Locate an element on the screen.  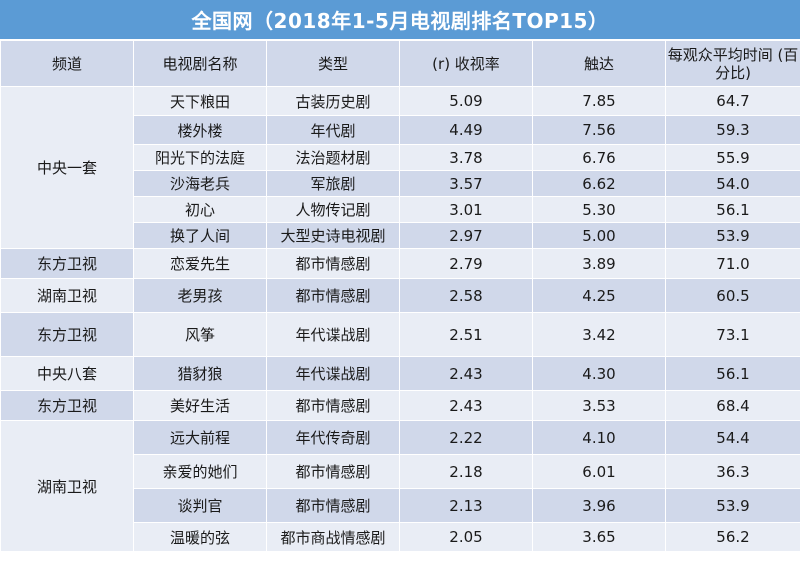
rating-cell: 2.58 is located at coordinates (466, 295).